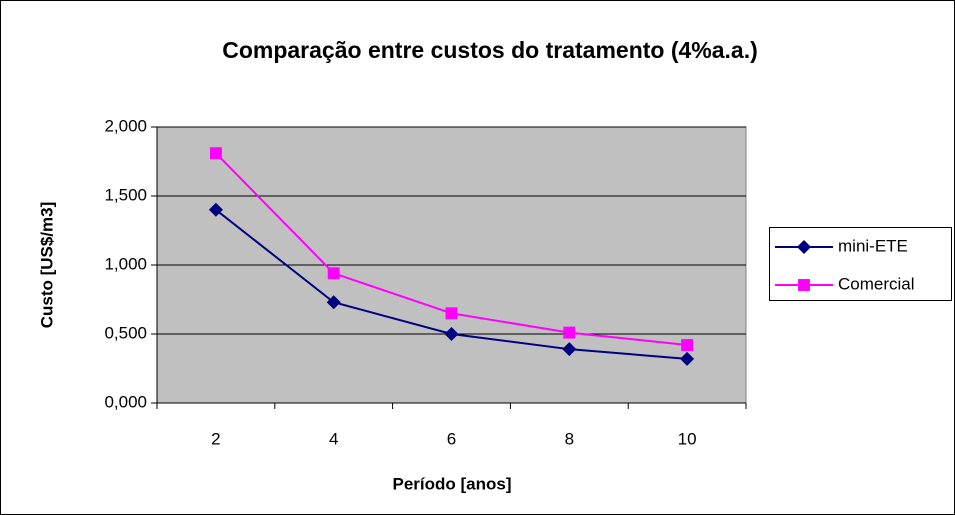 The width and height of the screenshot is (955, 515). Describe the element at coordinates (333, 438) in the screenshot. I see `x-tick-label: 4` at that location.